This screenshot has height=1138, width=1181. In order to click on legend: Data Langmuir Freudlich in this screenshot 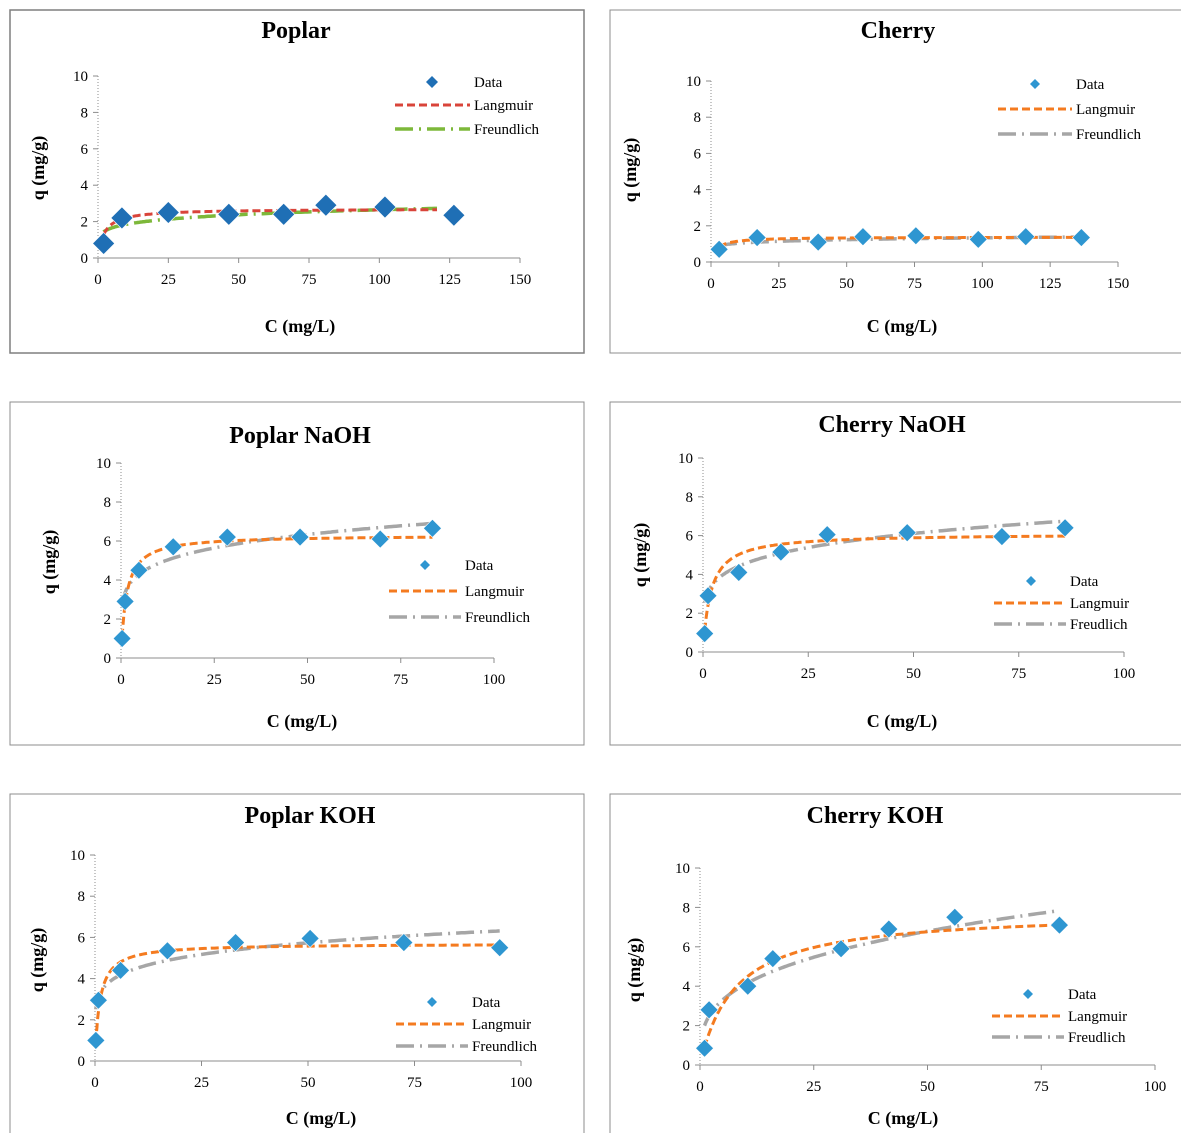, I will do `click(1061, 603)`.